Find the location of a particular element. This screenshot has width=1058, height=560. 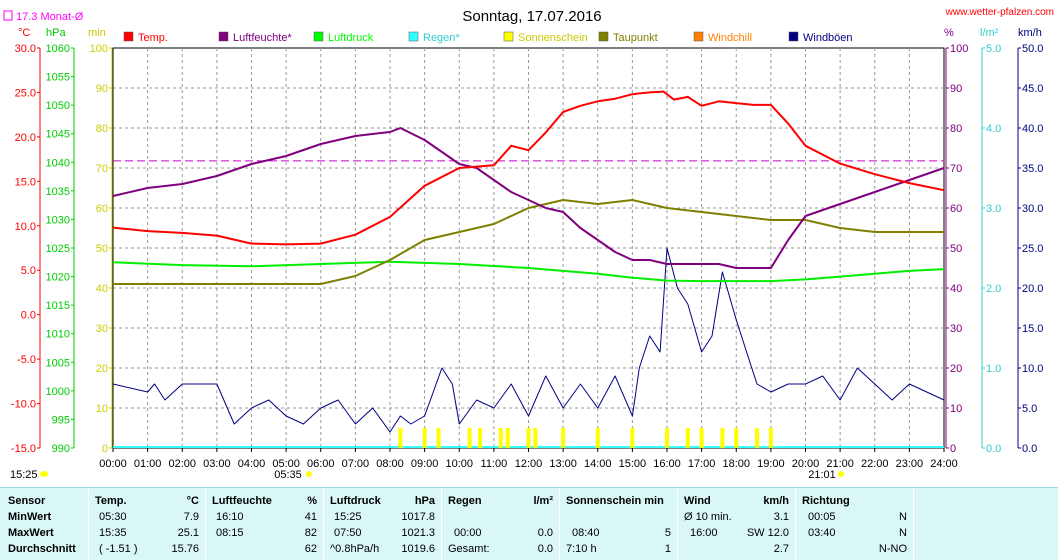

press-max-time: 07:50 is located at coordinates (348, 533).